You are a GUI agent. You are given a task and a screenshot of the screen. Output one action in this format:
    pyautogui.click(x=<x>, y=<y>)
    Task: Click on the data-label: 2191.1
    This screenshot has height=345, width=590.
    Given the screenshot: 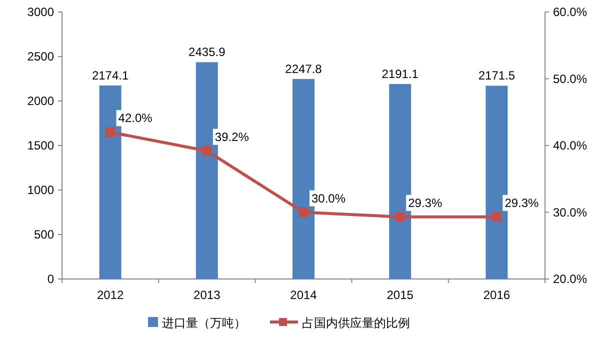 What is the action you would take?
    pyautogui.click(x=400, y=73)
    